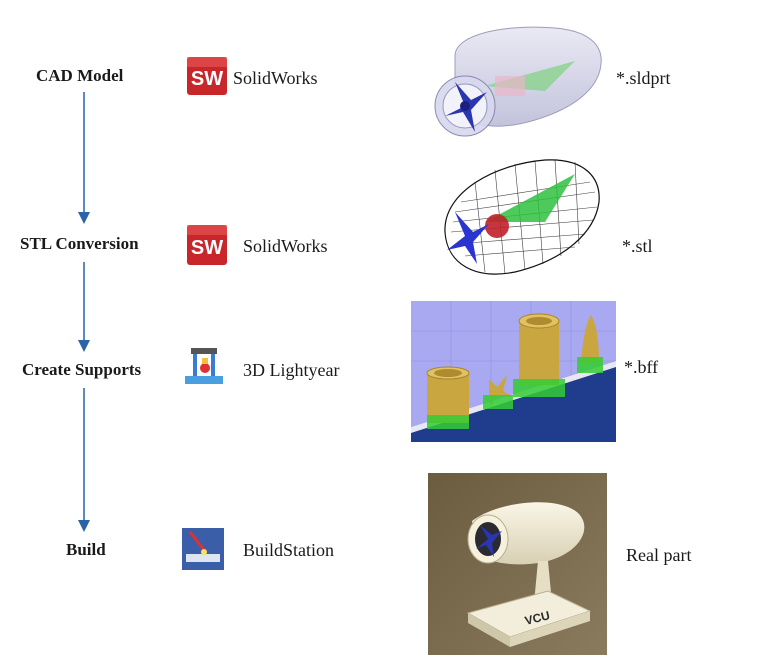  What do you see at coordinates (517, 564) in the screenshot?
I see `real-part-photo: VCU` at bounding box center [517, 564].